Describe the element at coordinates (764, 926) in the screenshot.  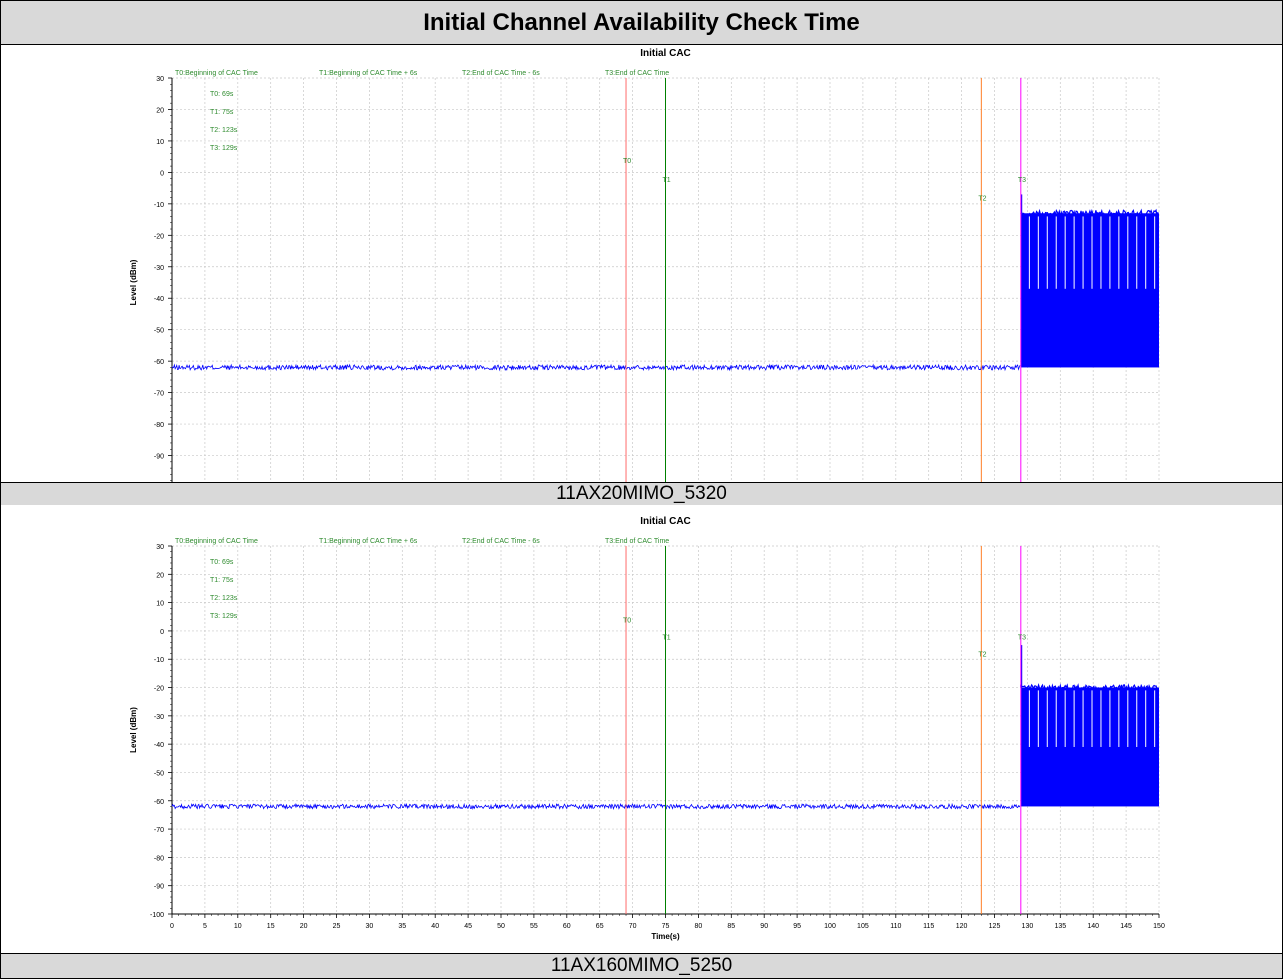
I see `x-tick-label: 90` at that location.